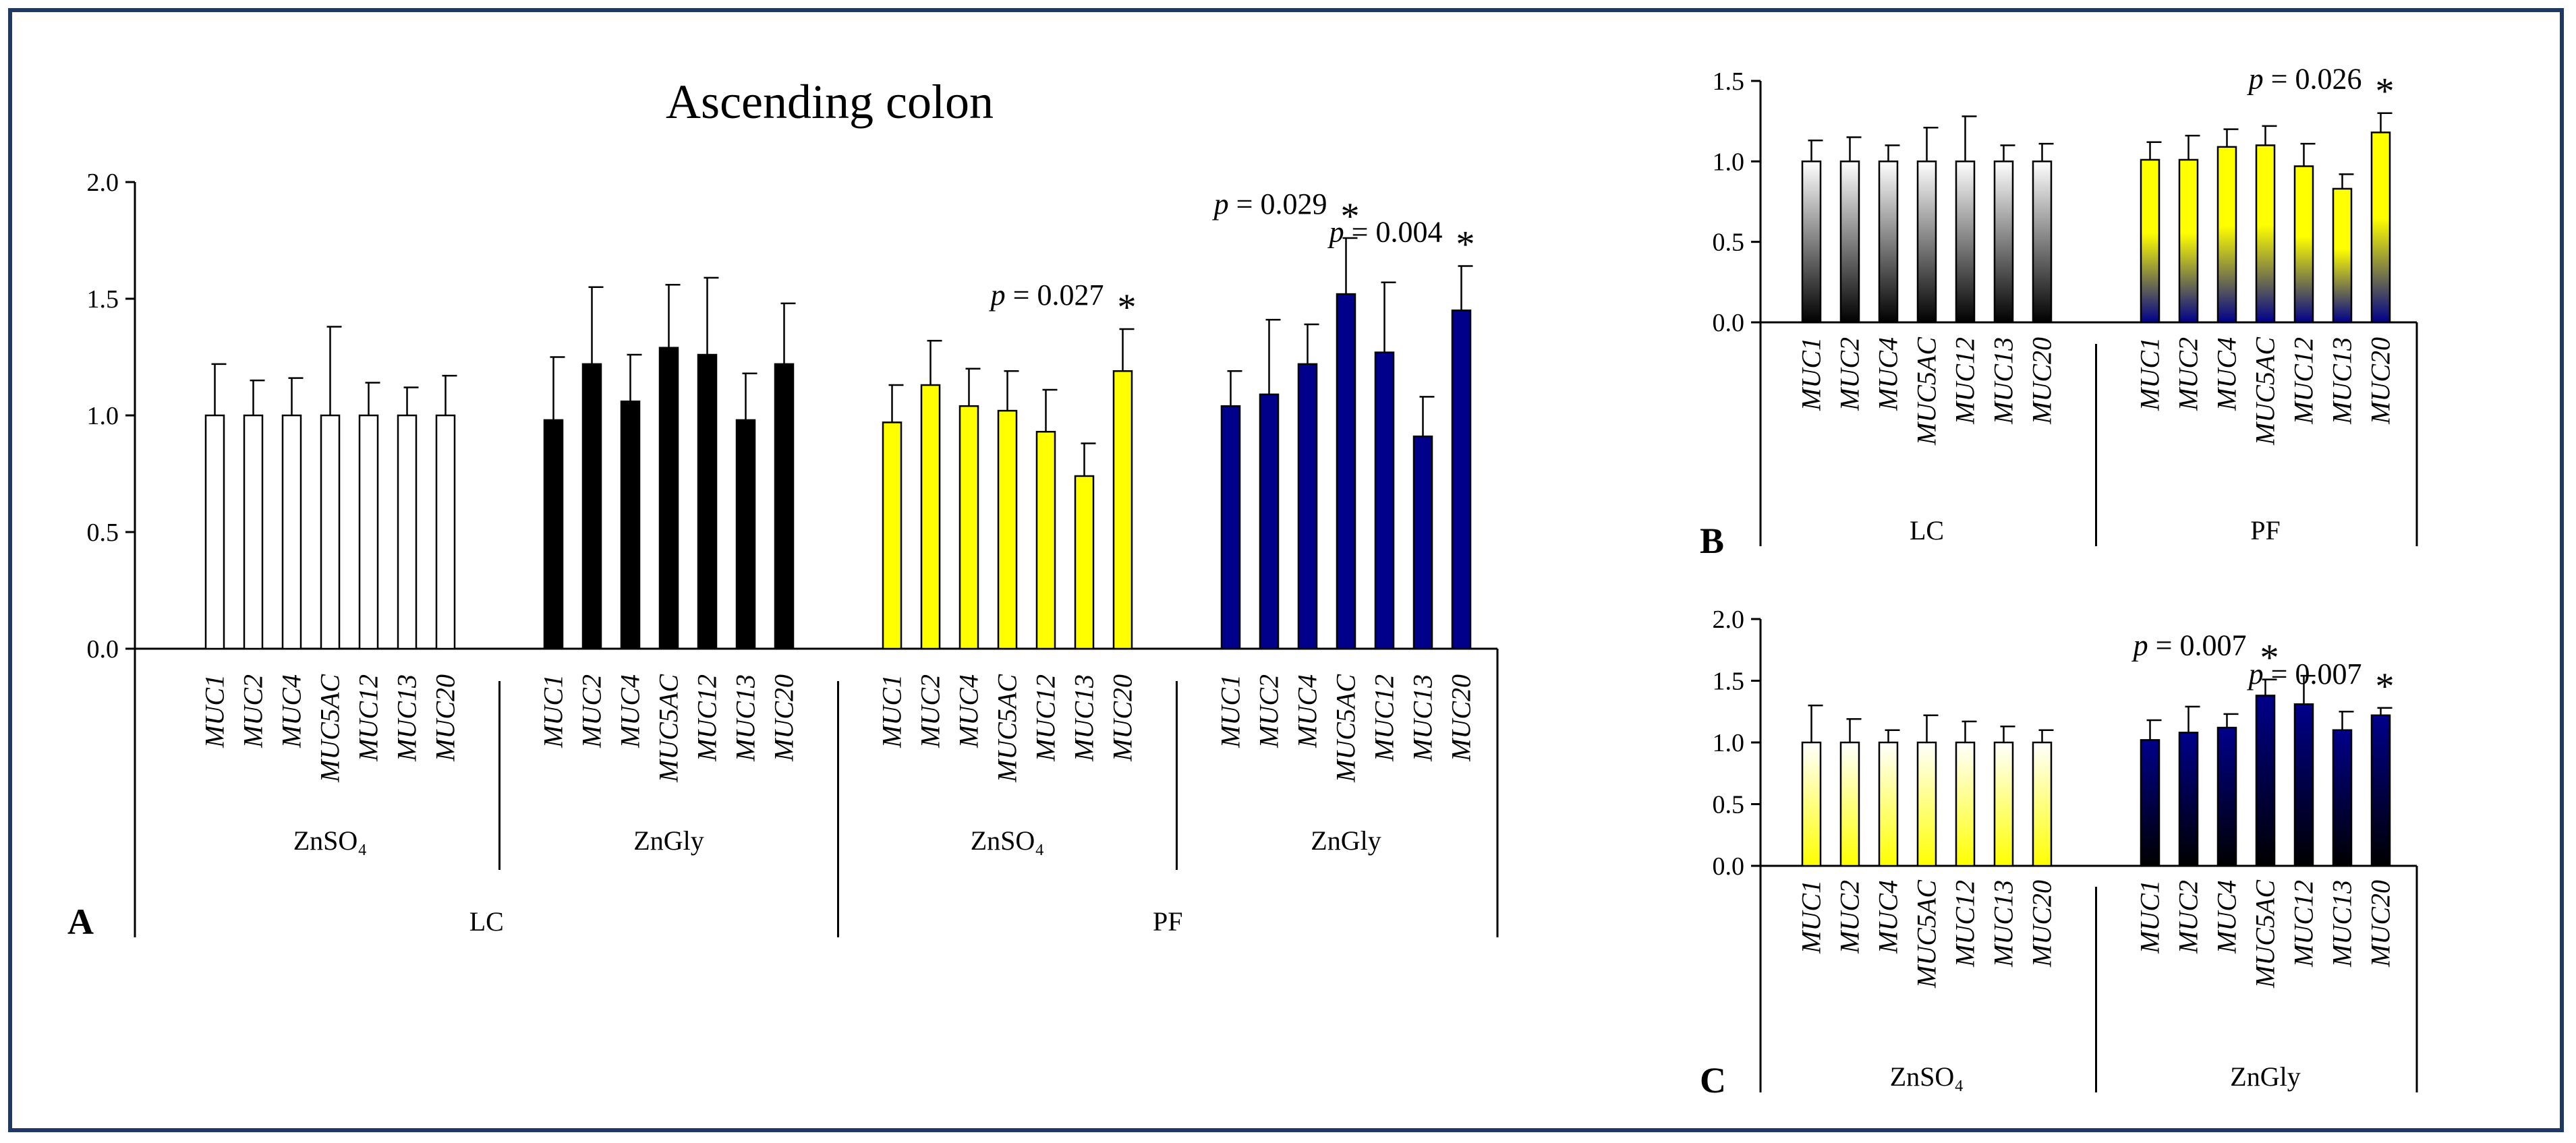  What do you see at coordinates (1168, 921) in the screenshot?
I see `top-group-label: PF` at bounding box center [1168, 921].